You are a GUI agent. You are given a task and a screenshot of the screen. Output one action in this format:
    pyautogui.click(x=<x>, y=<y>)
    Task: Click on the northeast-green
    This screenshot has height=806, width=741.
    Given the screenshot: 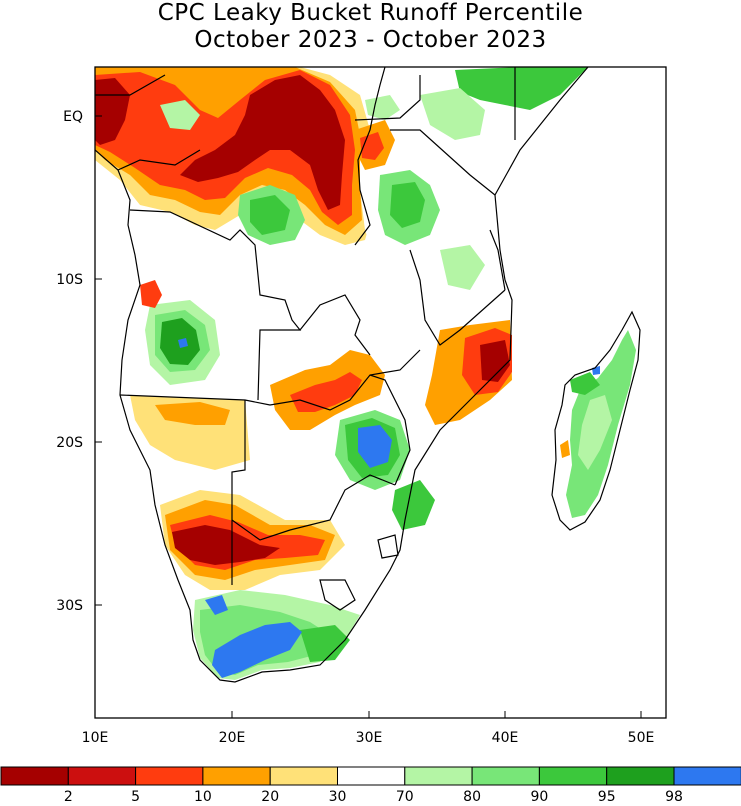 What is the action you would take?
    pyautogui.click(x=521, y=88)
    